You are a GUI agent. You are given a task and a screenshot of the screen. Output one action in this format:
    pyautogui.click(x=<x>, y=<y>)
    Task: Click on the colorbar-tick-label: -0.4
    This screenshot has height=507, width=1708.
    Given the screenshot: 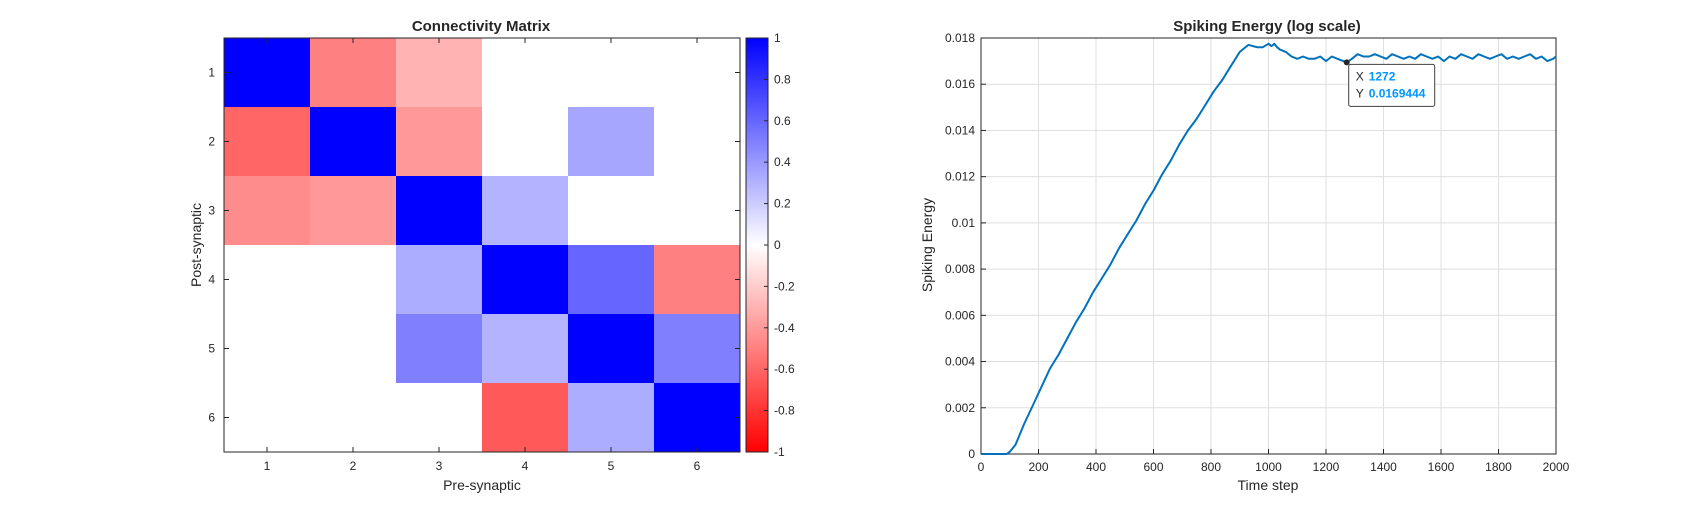 What is the action you would take?
    pyautogui.click(x=784, y=328)
    